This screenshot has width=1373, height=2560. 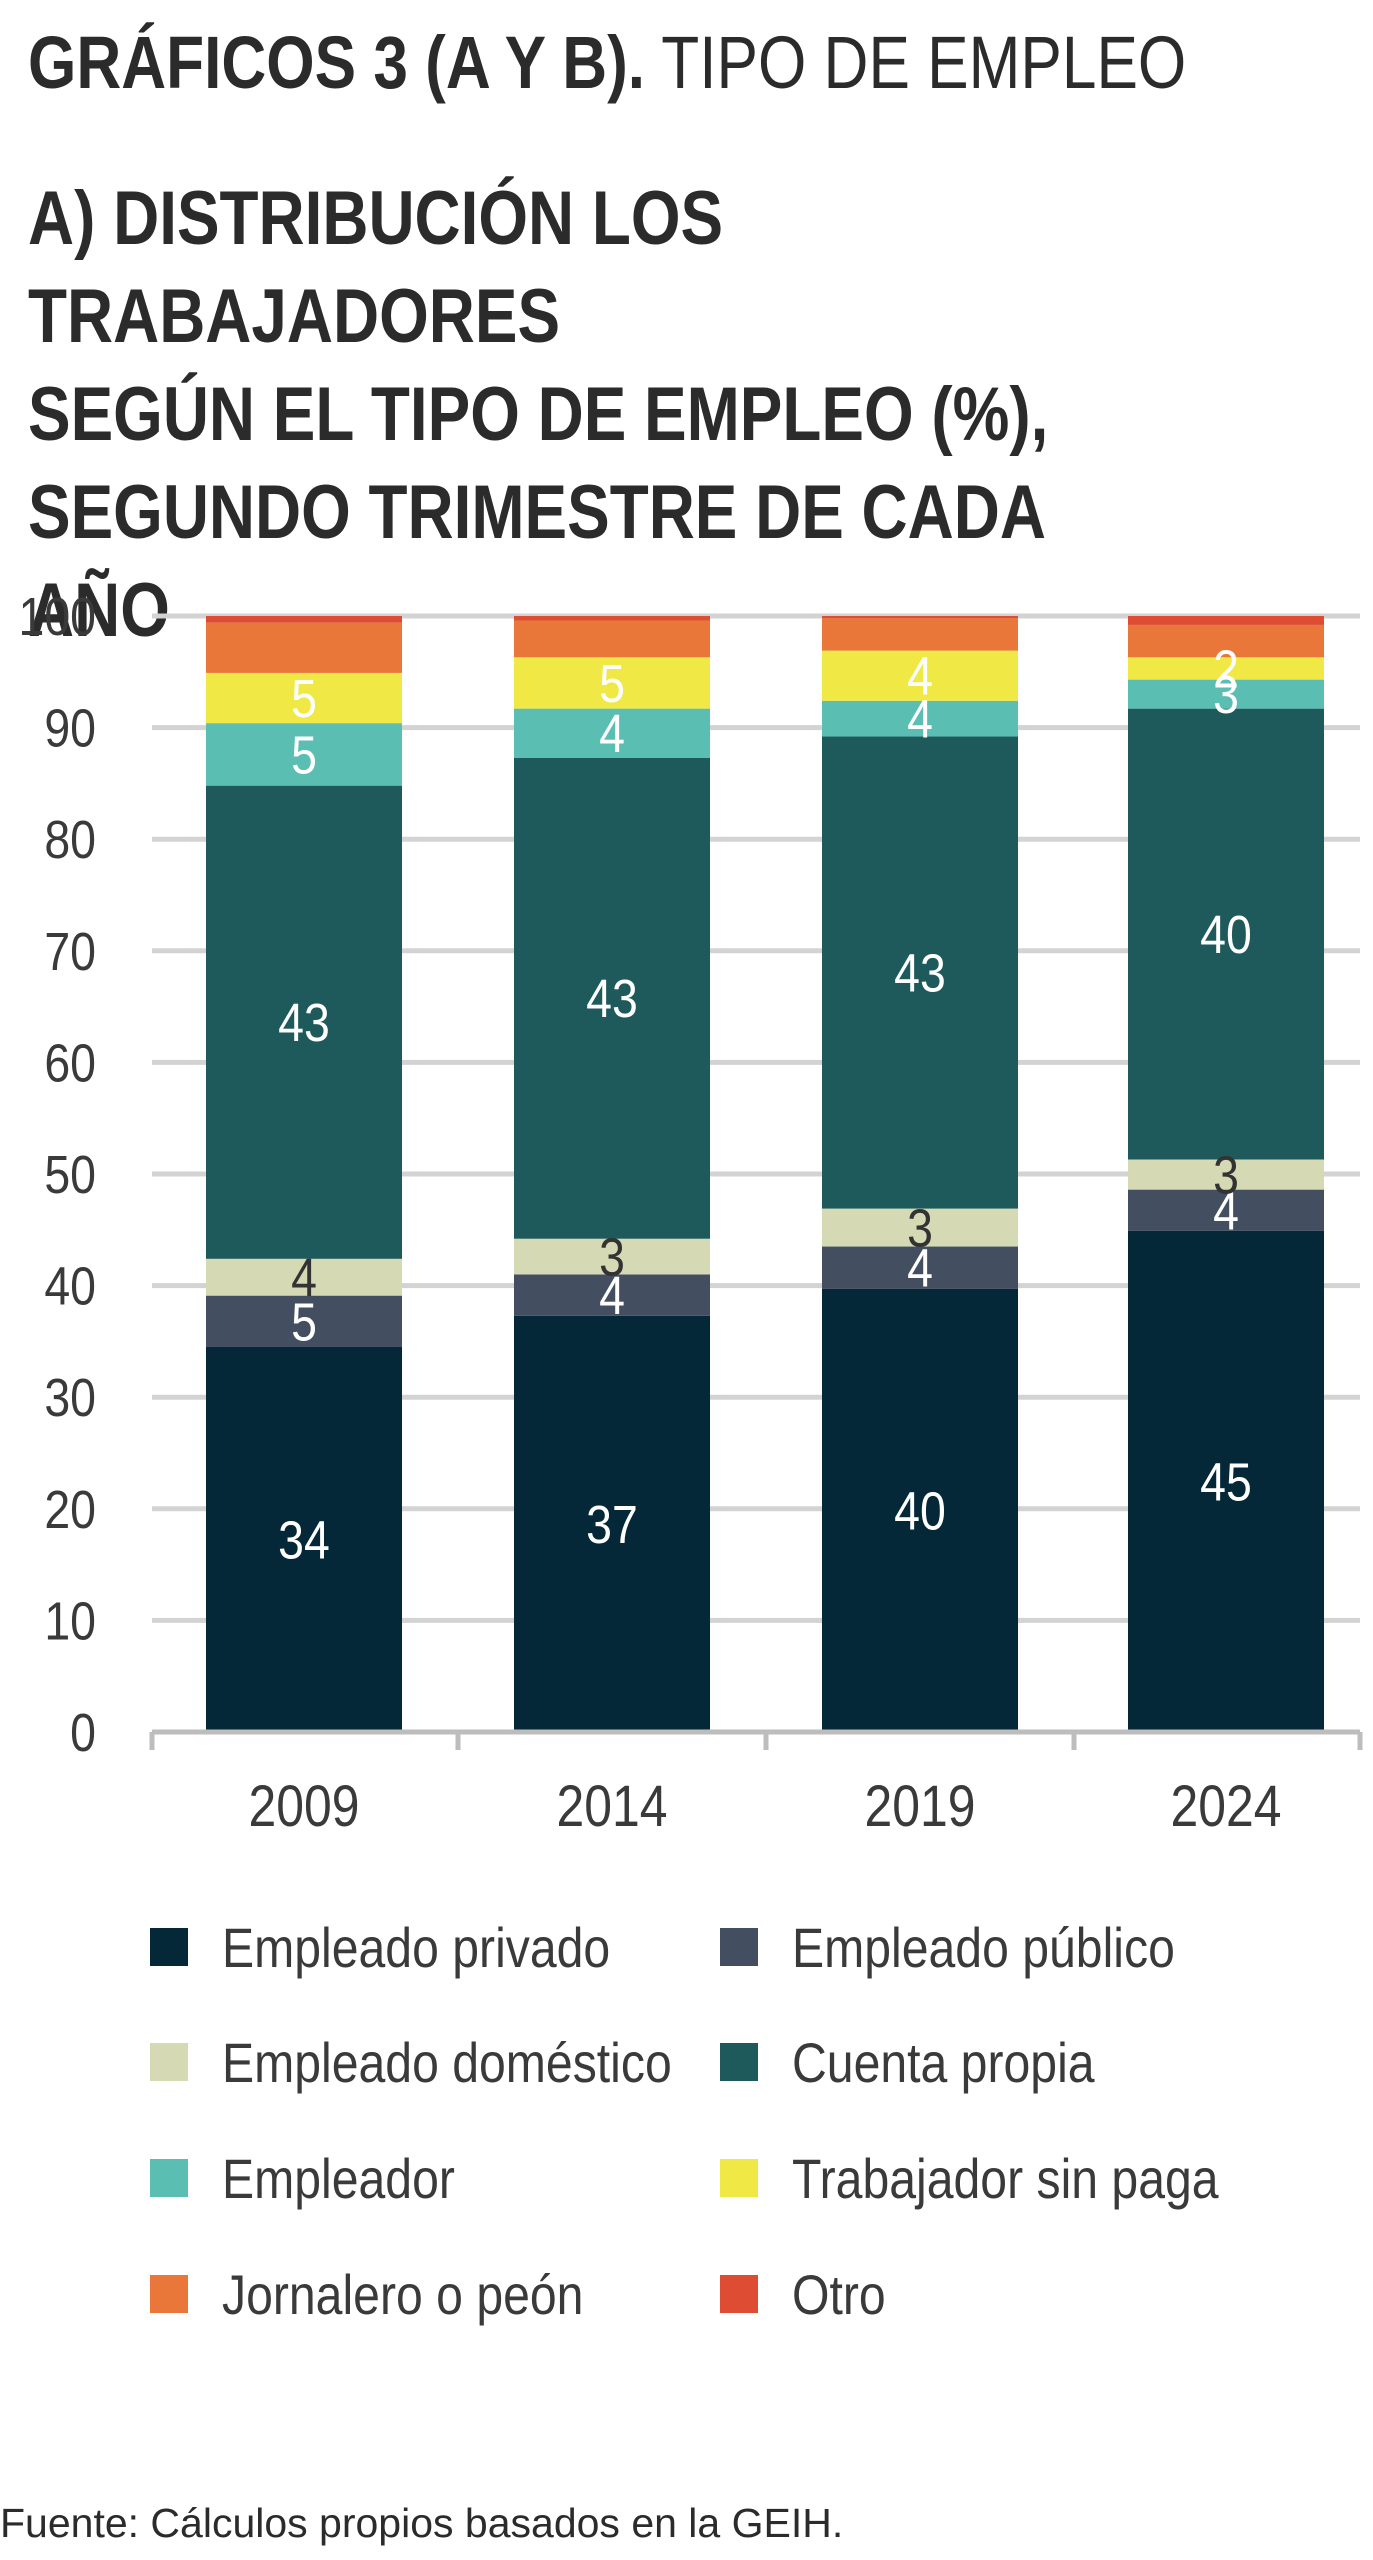 I want to click on legend-item: Otro, so click(x=810, y=2294).